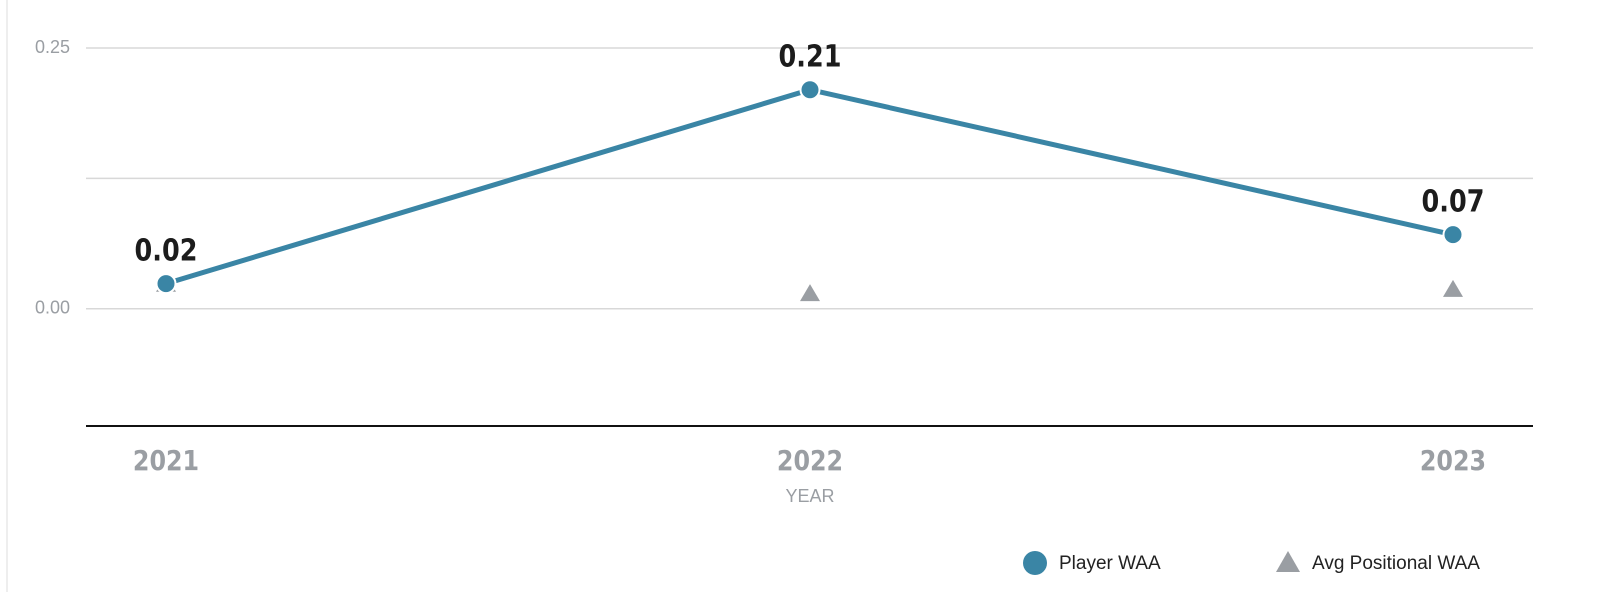 The image size is (1600, 592). Describe the element at coordinates (1453, 201) in the screenshot. I see `data-label: 0.07` at that location.